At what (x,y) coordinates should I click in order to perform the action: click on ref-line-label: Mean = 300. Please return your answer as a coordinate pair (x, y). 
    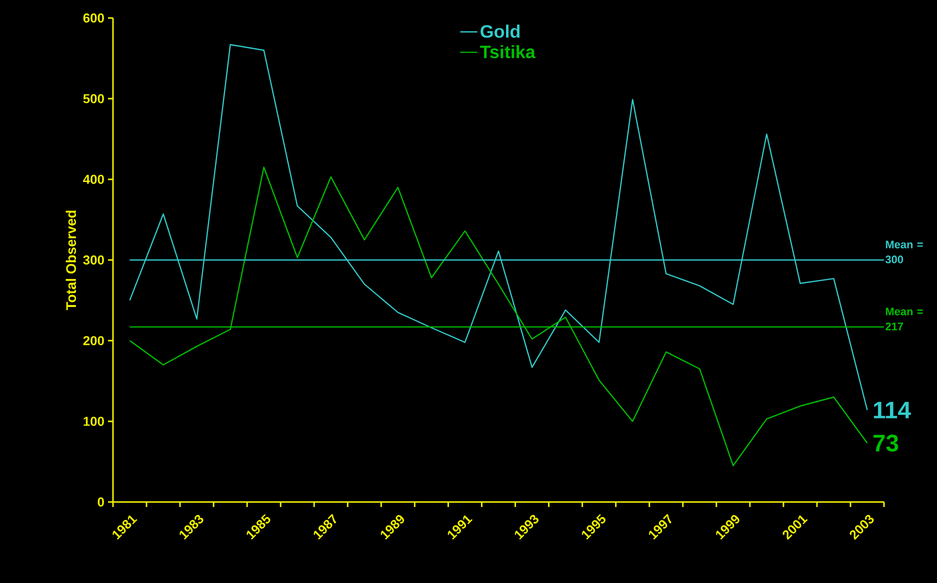
    Looking at the image, I should click on (904, 252).